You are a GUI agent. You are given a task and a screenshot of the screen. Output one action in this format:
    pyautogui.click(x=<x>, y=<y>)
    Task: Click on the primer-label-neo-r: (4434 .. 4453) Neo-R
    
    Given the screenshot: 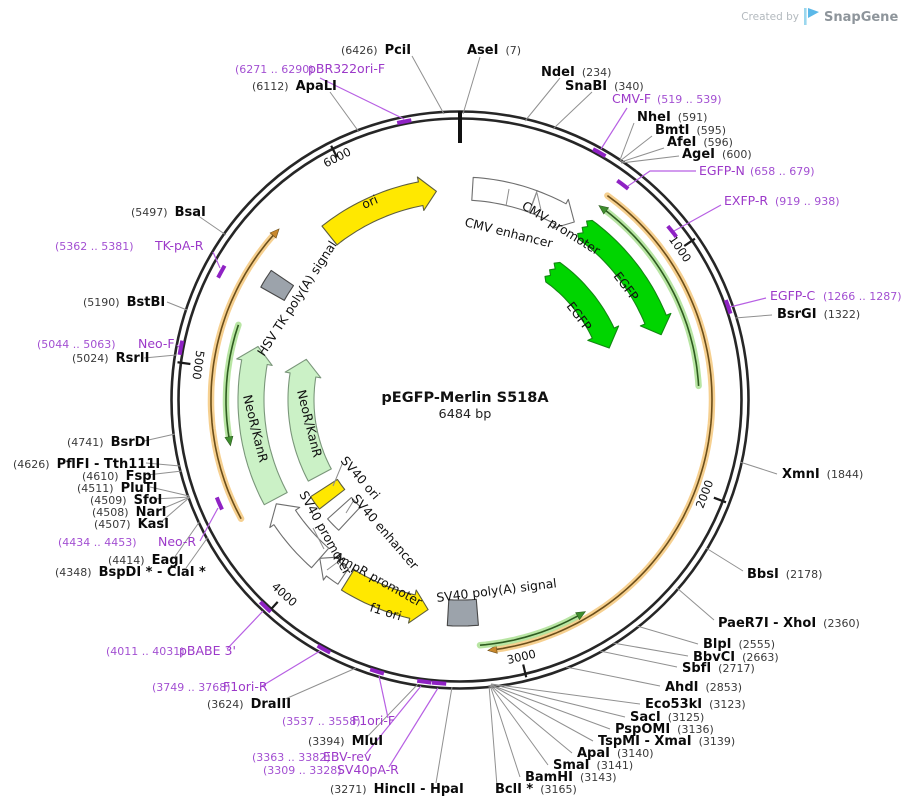 What is the action you would take?
    pyautogui.click(x=127, y=541)
    